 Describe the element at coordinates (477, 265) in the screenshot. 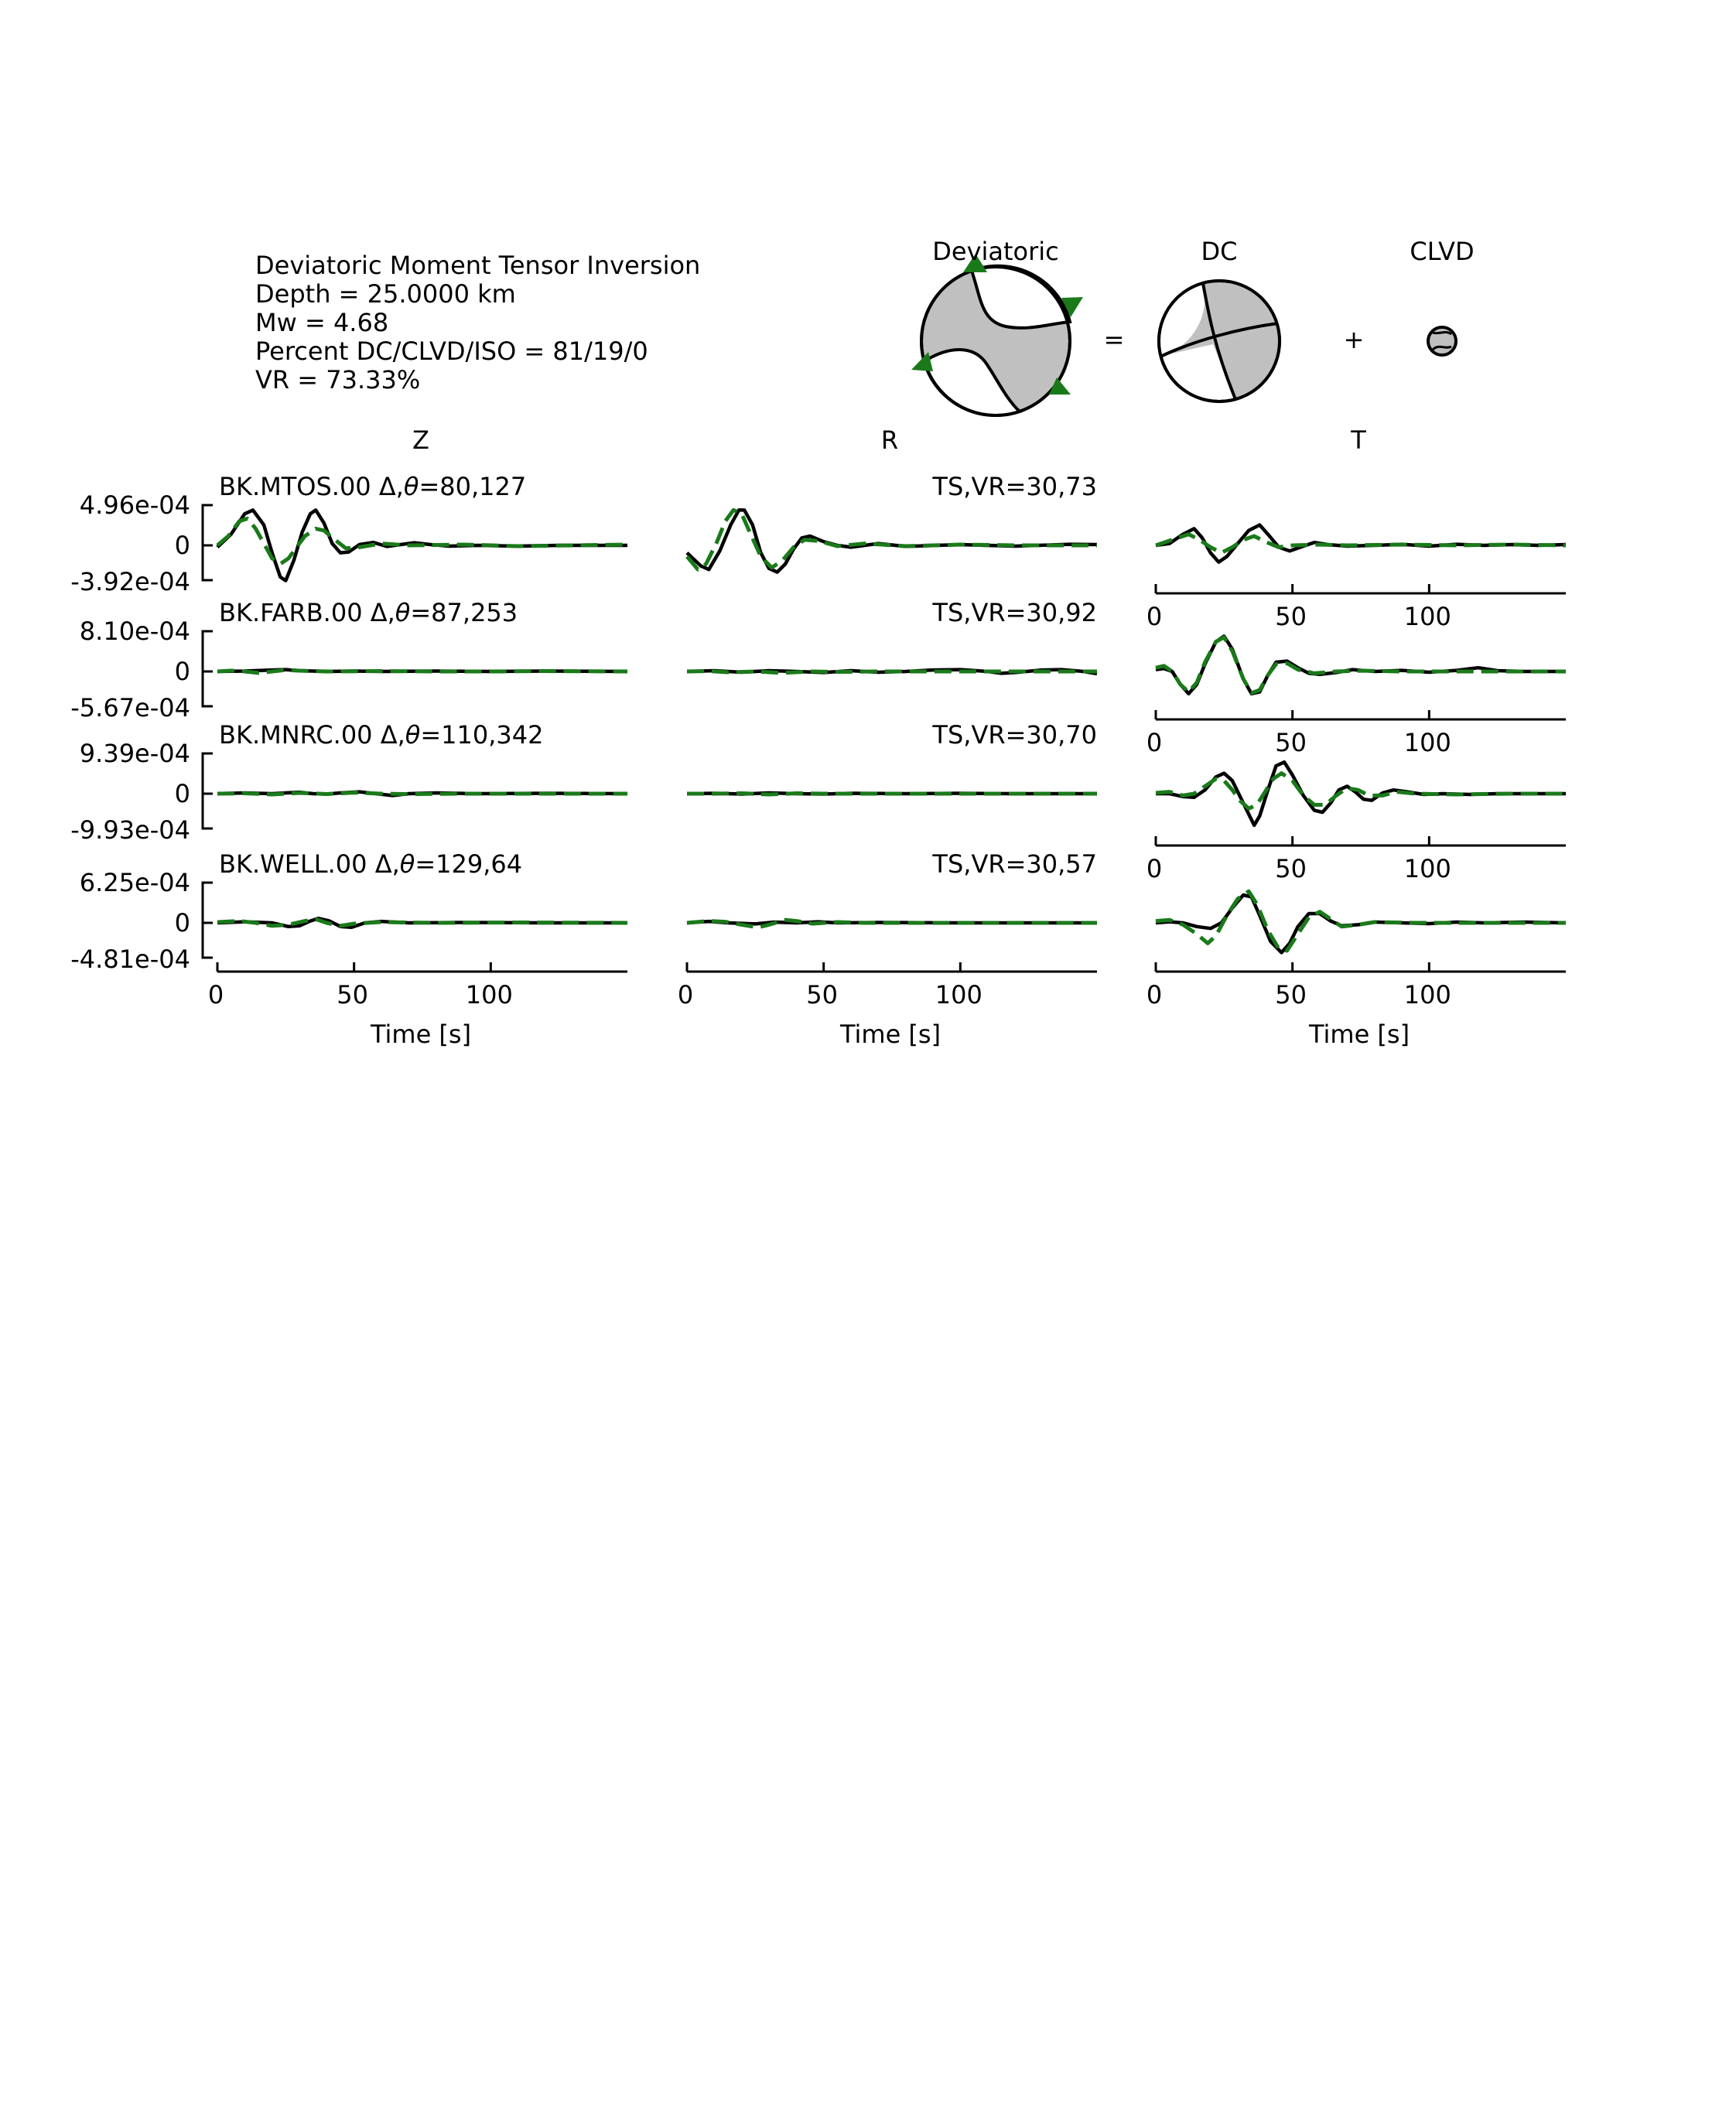

I see `header-title: Deviatoric Moment Tensor Inversion` at that location.